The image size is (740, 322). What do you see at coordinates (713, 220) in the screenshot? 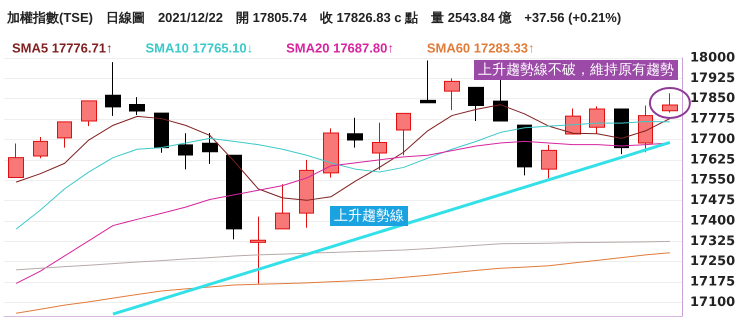
I see `y-tick-label: 17400` at bounding box center [713, 220].